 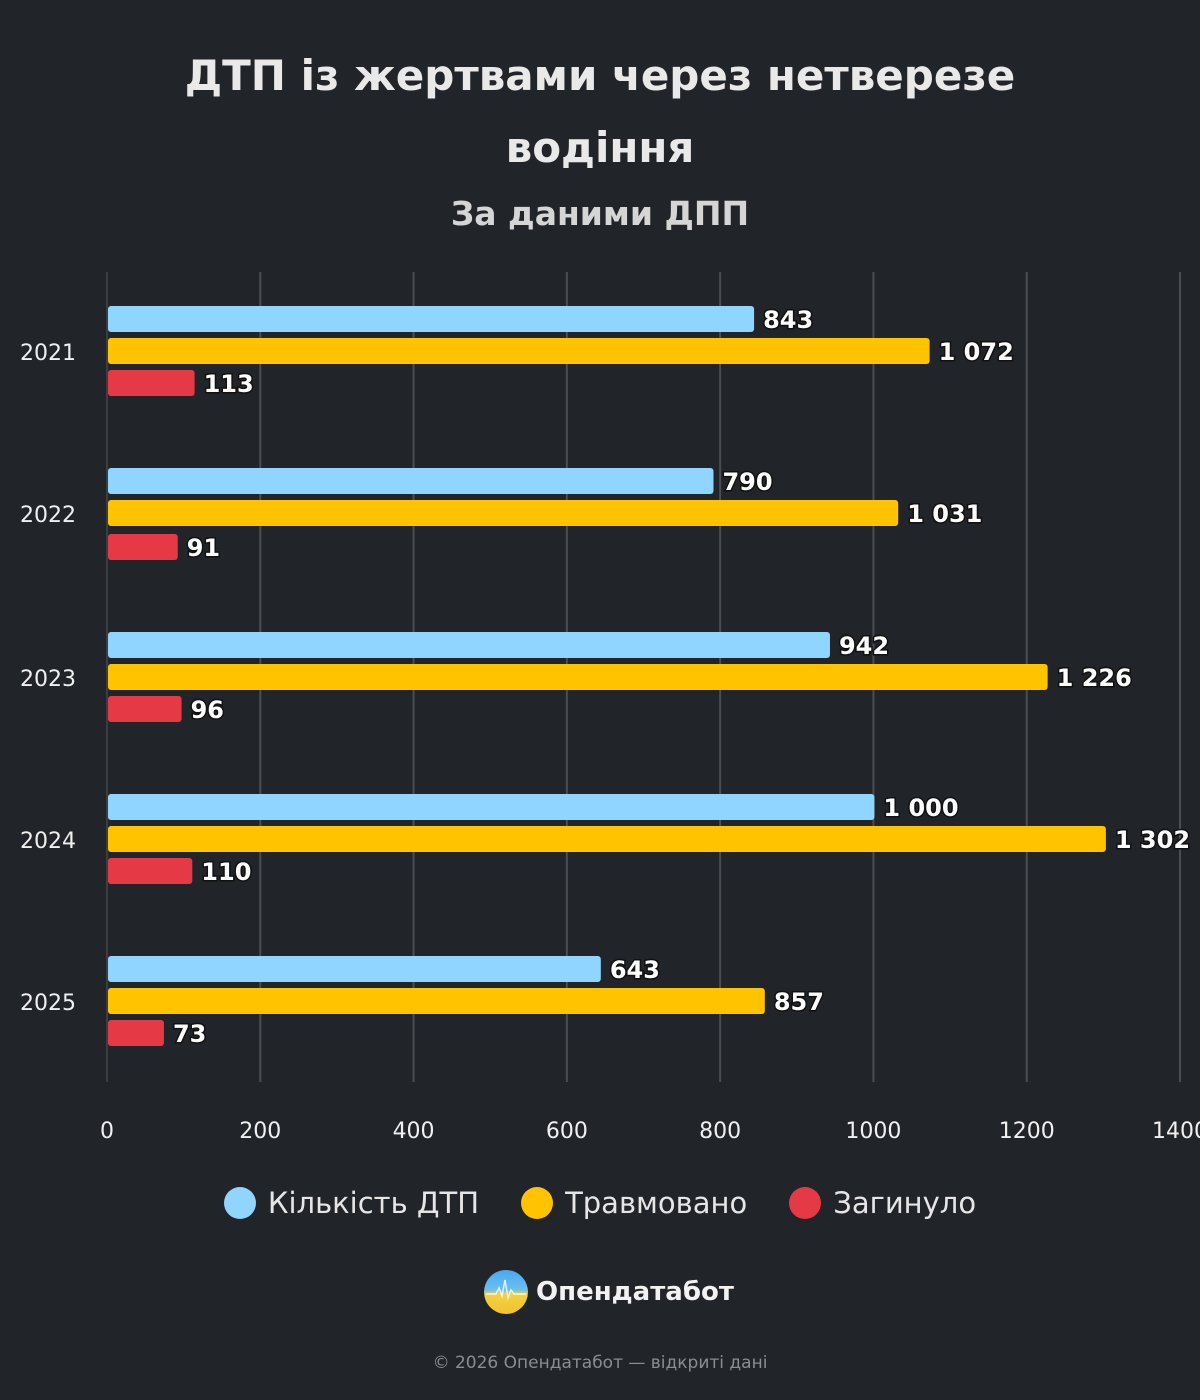 I want to click on footer-copyright: © 2026 Опендатабот — відкриті дані, so click(x=600, y=1363).